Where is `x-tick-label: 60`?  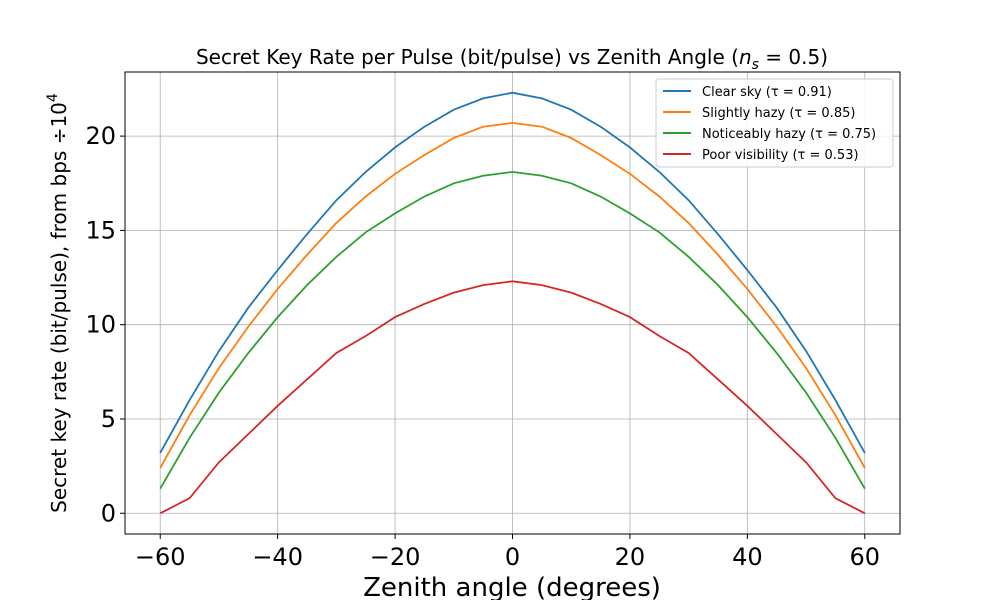
x-tick-label: 60 is located at coordinates (864, 557).